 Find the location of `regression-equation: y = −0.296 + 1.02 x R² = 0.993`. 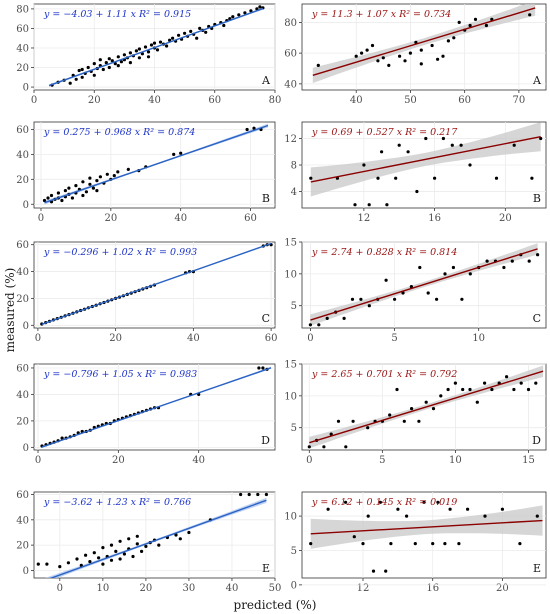

regression-equation: y = −0.296 + 1.02 x R² = 0.993 is located at coordinates (120, 252).